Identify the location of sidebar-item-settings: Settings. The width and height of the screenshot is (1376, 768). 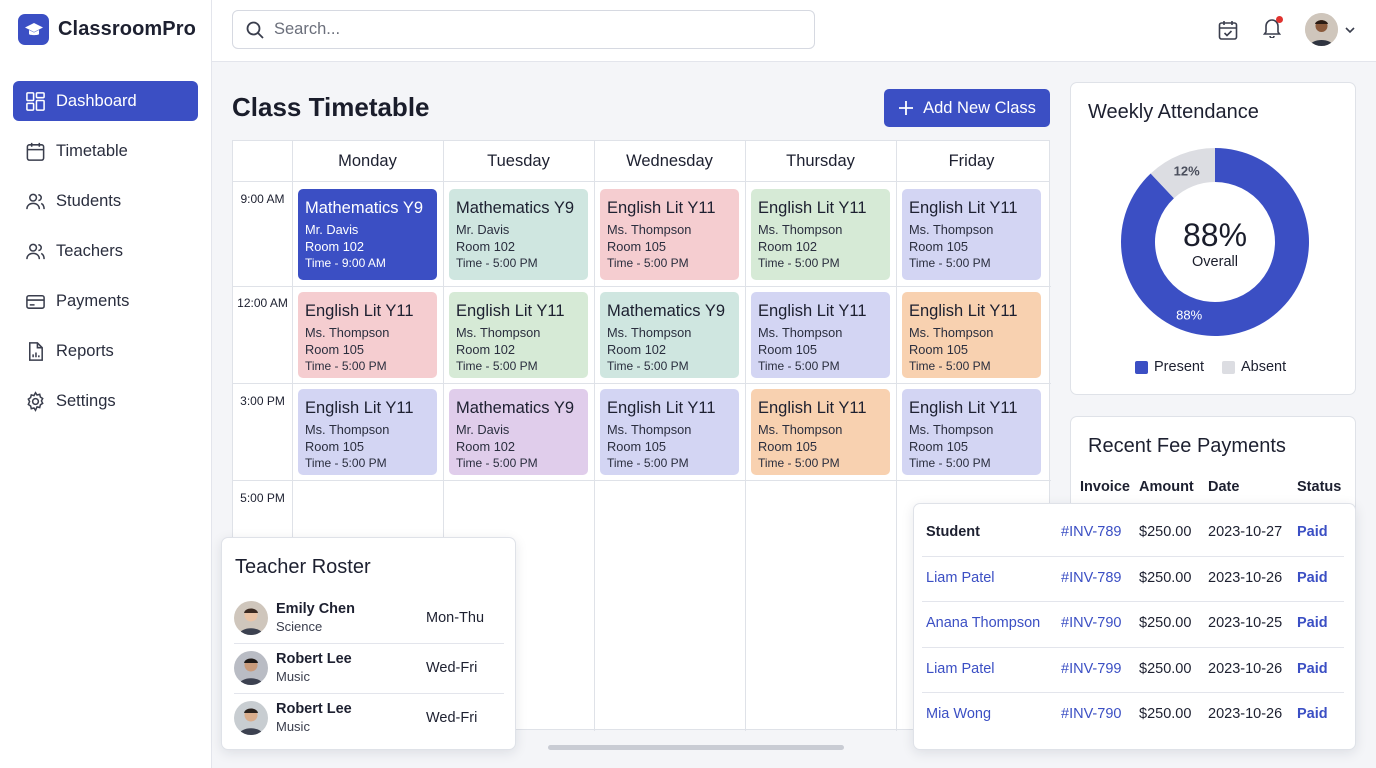
(105, 401).